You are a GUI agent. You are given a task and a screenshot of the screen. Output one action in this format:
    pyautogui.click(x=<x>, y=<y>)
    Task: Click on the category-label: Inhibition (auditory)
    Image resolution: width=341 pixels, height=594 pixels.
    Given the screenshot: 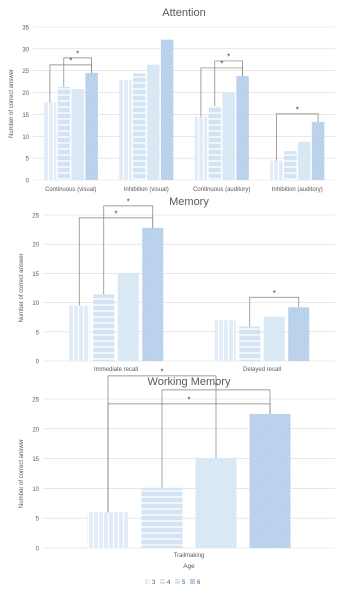 What is the action you would take?
    pyautogui.click(x=297, y=190)
    